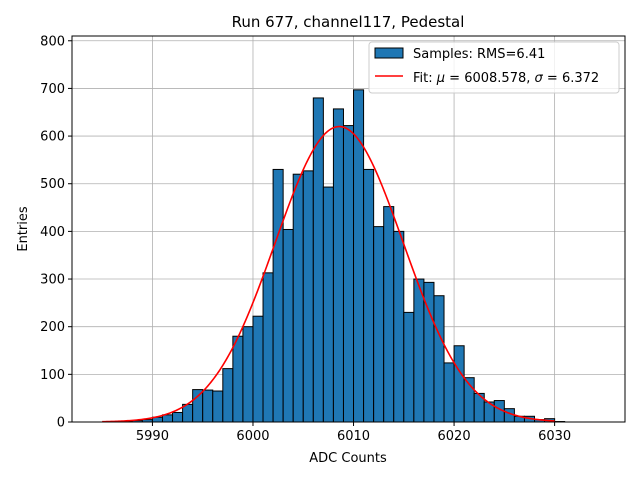  What do you see at coordinates (348, 22) in the screenshot?
I see `chart-title: Run 677, channel117, Pedestal` at bounding box center [348, 22].